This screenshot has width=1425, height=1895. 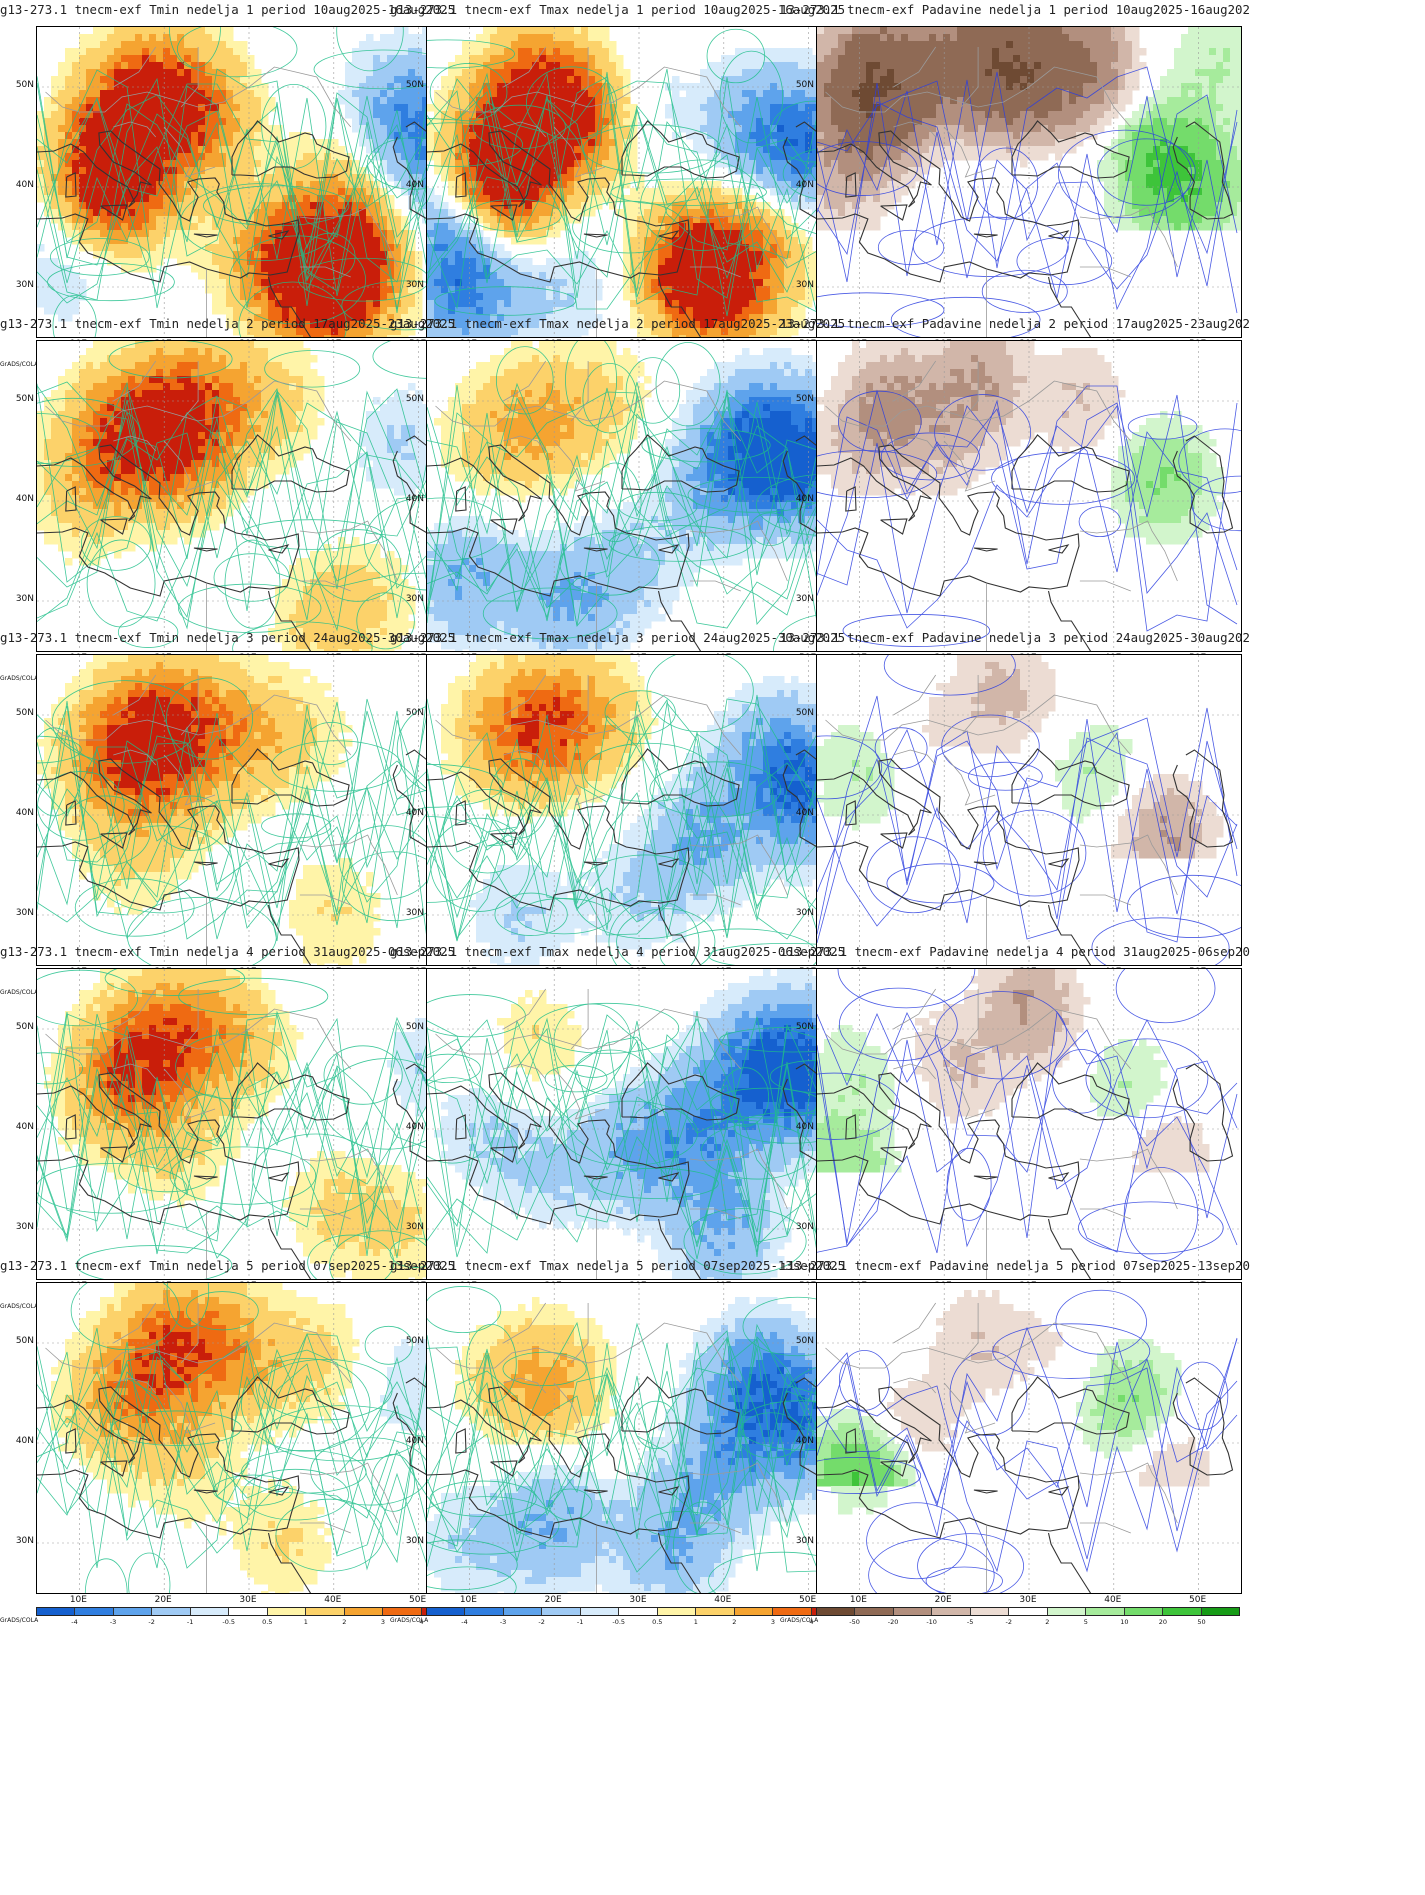 I want to click on color-scale-tick: 4, so click(x=811, y=1622).